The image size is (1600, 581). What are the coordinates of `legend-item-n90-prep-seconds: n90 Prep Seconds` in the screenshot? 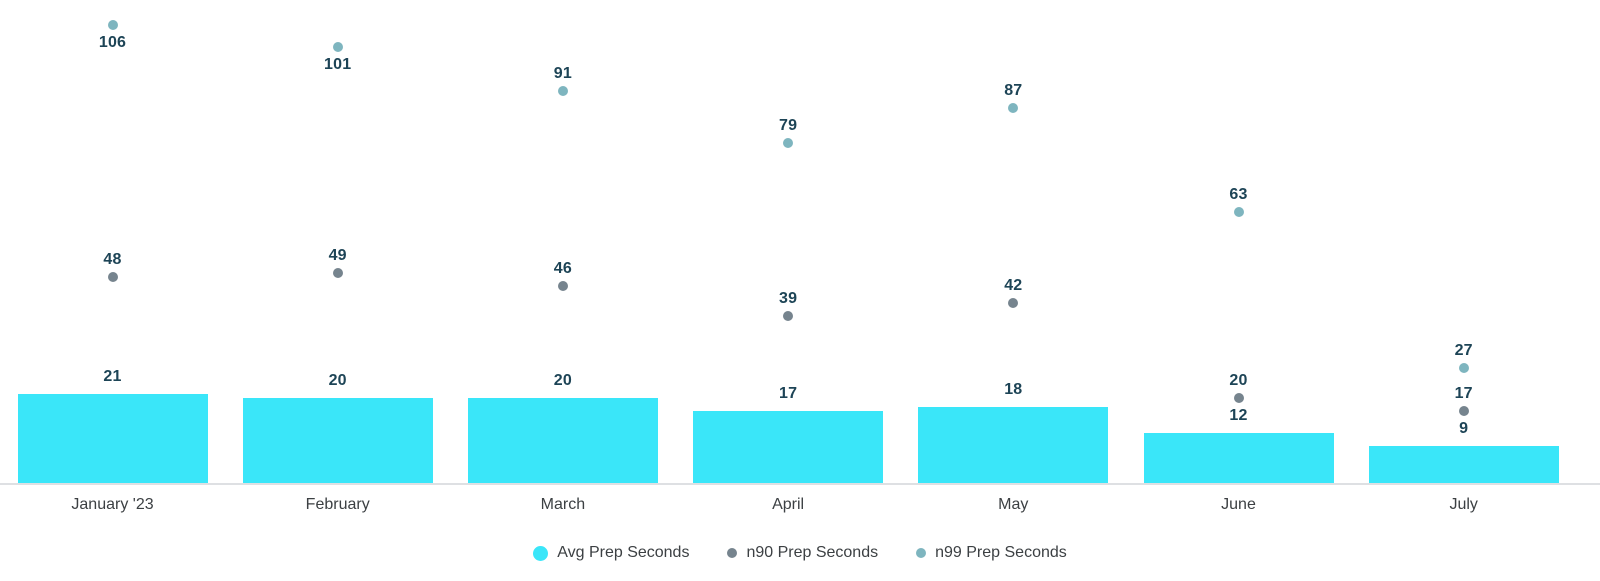 It's located at (802, 553).